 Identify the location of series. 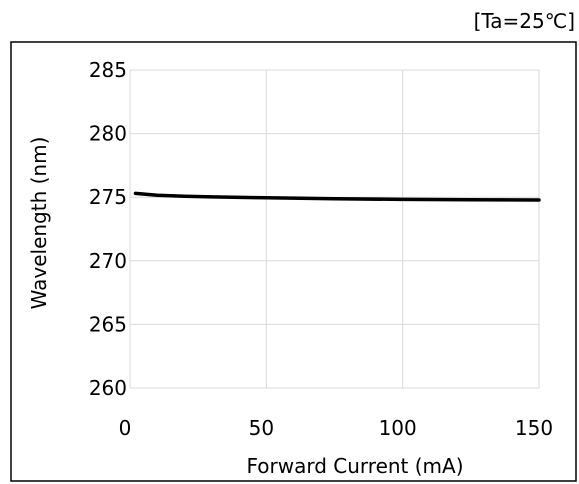
(337, 196).